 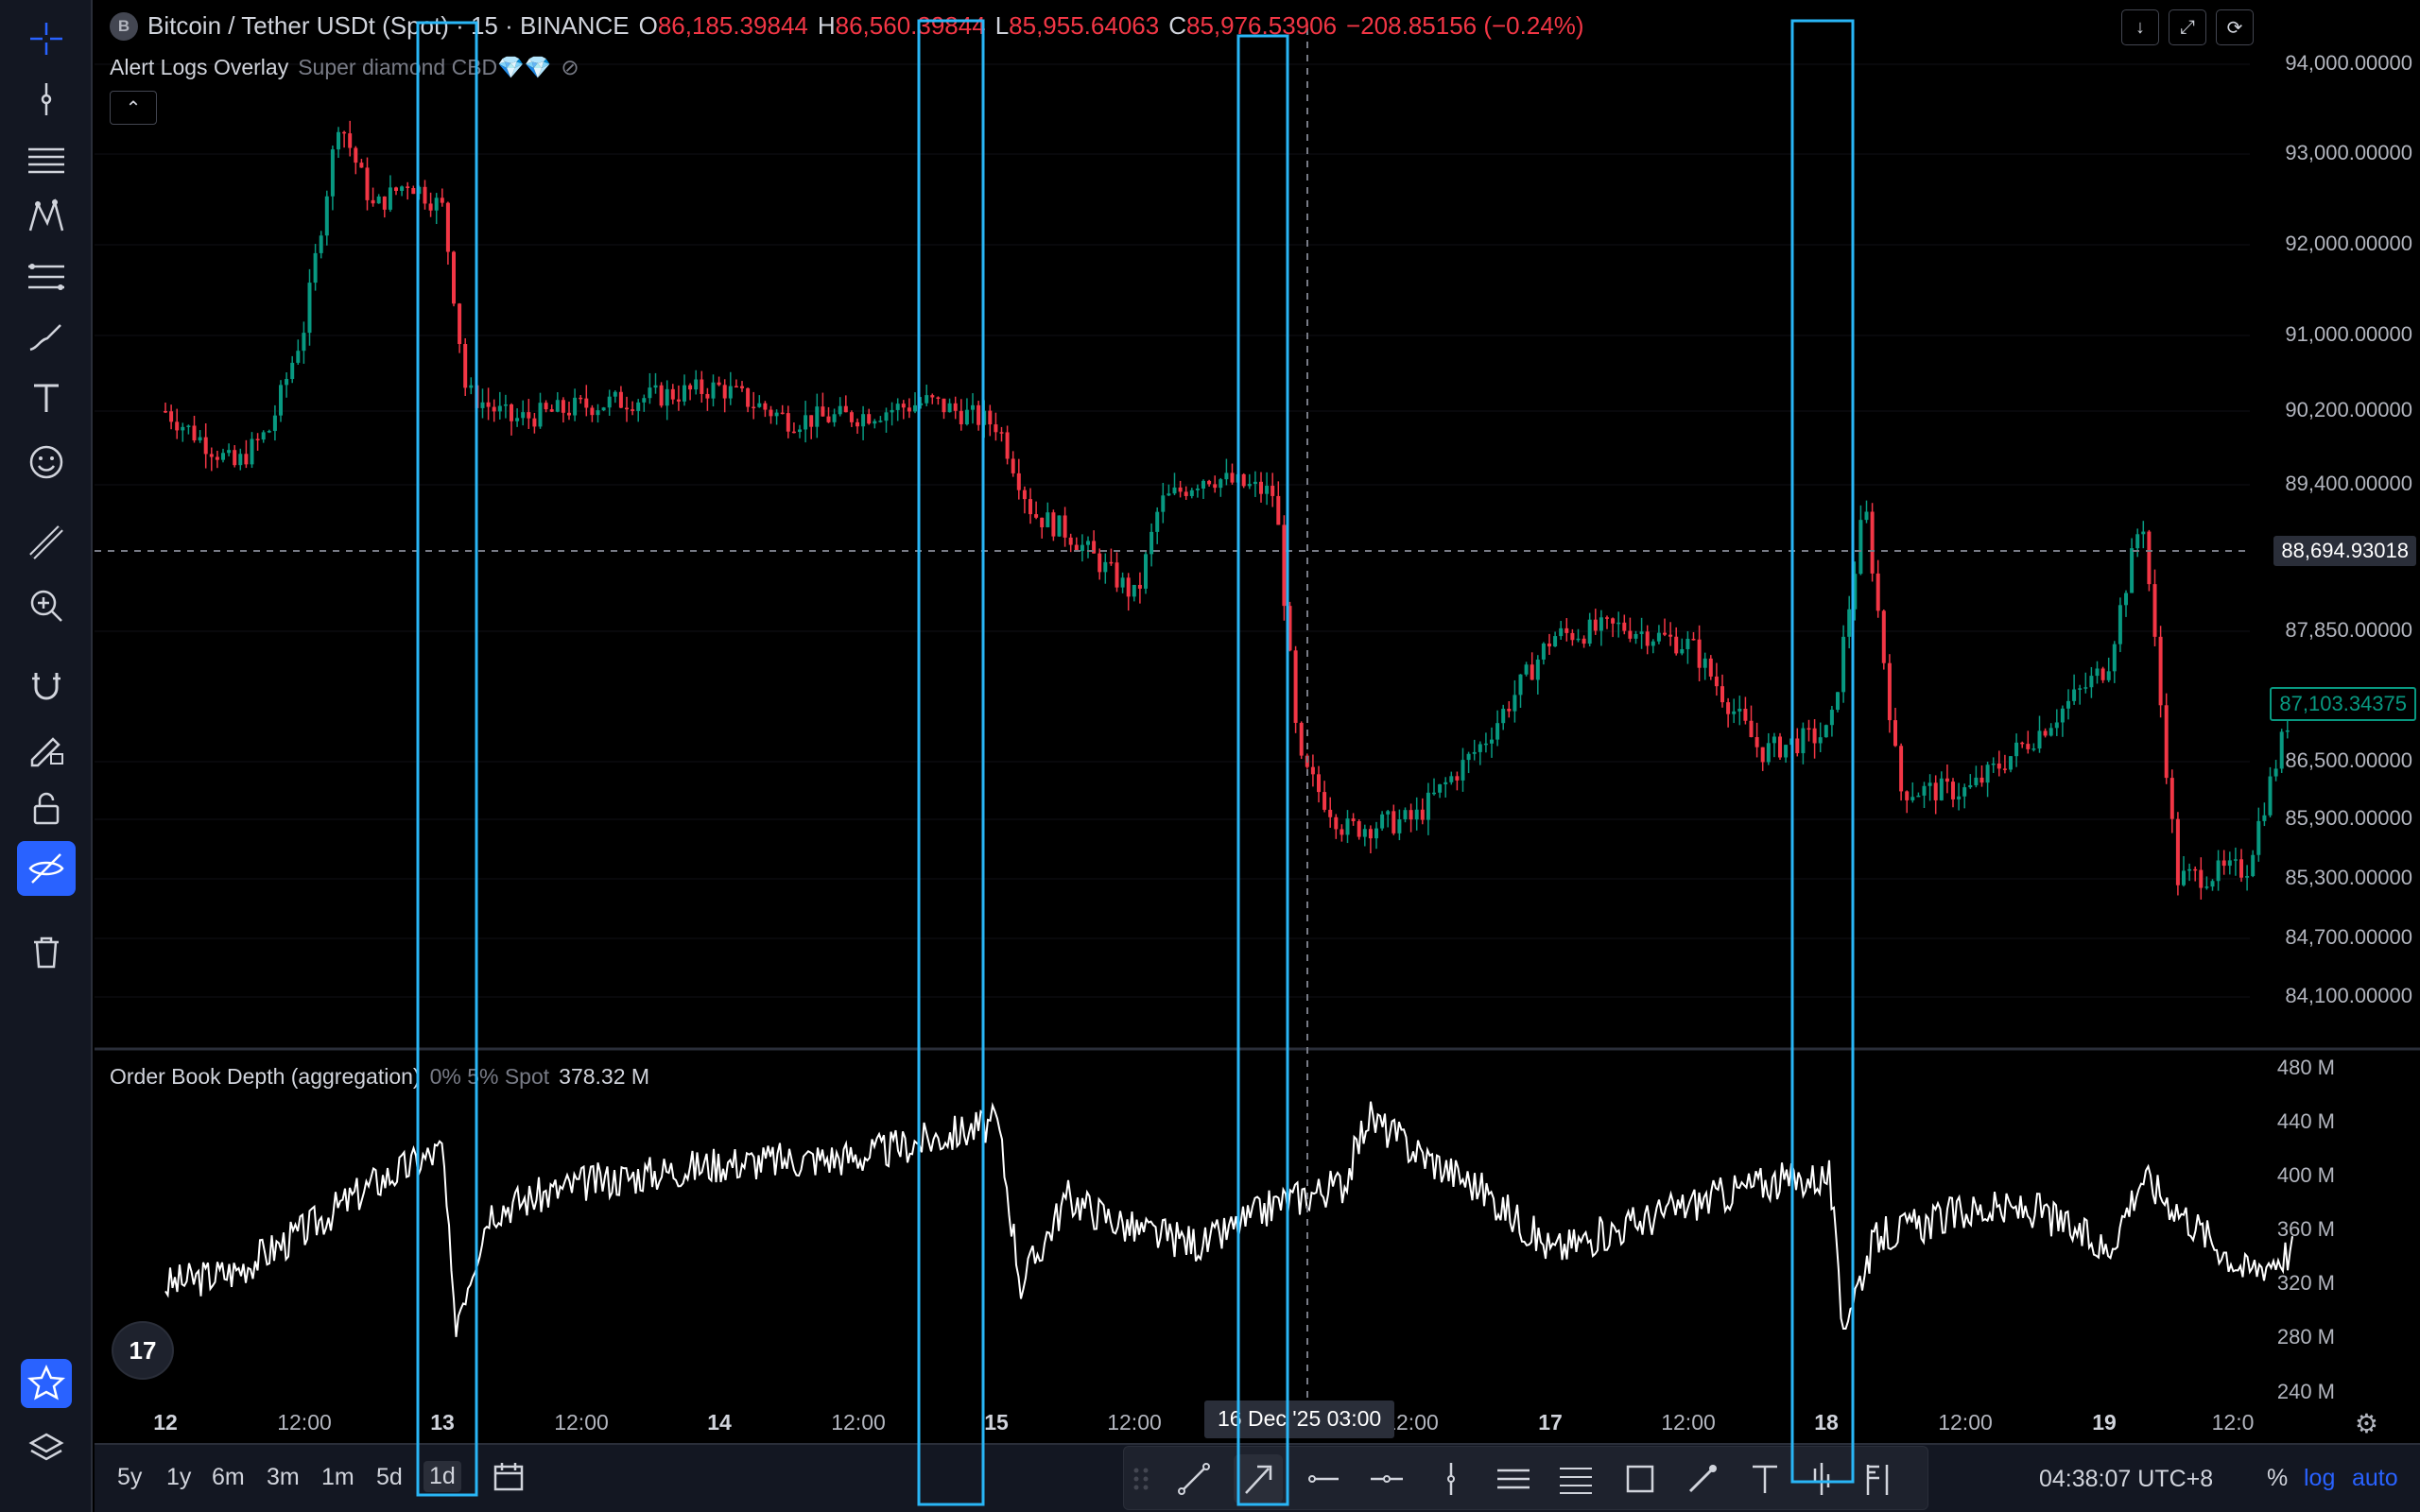 What do you see at coordinates (1451, 1478) in the screenshot?
I see `vertical-line-tool-icon` at bounding box center [1451, 1478].